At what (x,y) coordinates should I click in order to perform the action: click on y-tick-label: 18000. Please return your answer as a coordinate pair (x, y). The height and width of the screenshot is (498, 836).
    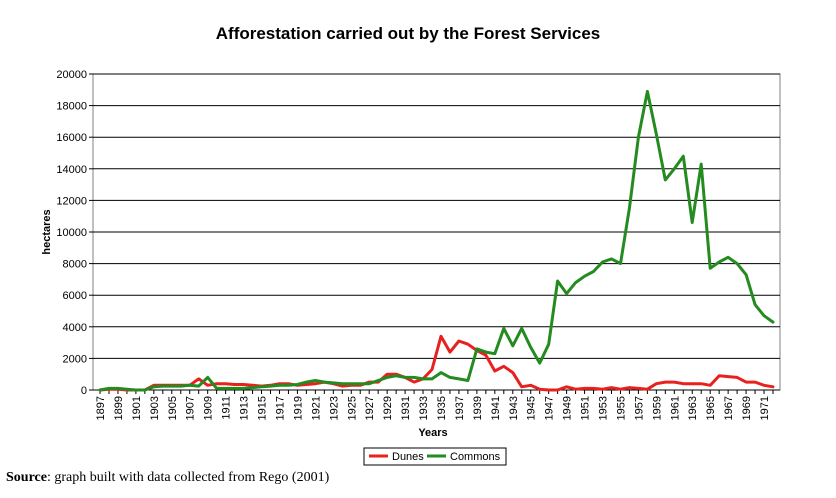
    Looking at the image, I should click on (71, 107).